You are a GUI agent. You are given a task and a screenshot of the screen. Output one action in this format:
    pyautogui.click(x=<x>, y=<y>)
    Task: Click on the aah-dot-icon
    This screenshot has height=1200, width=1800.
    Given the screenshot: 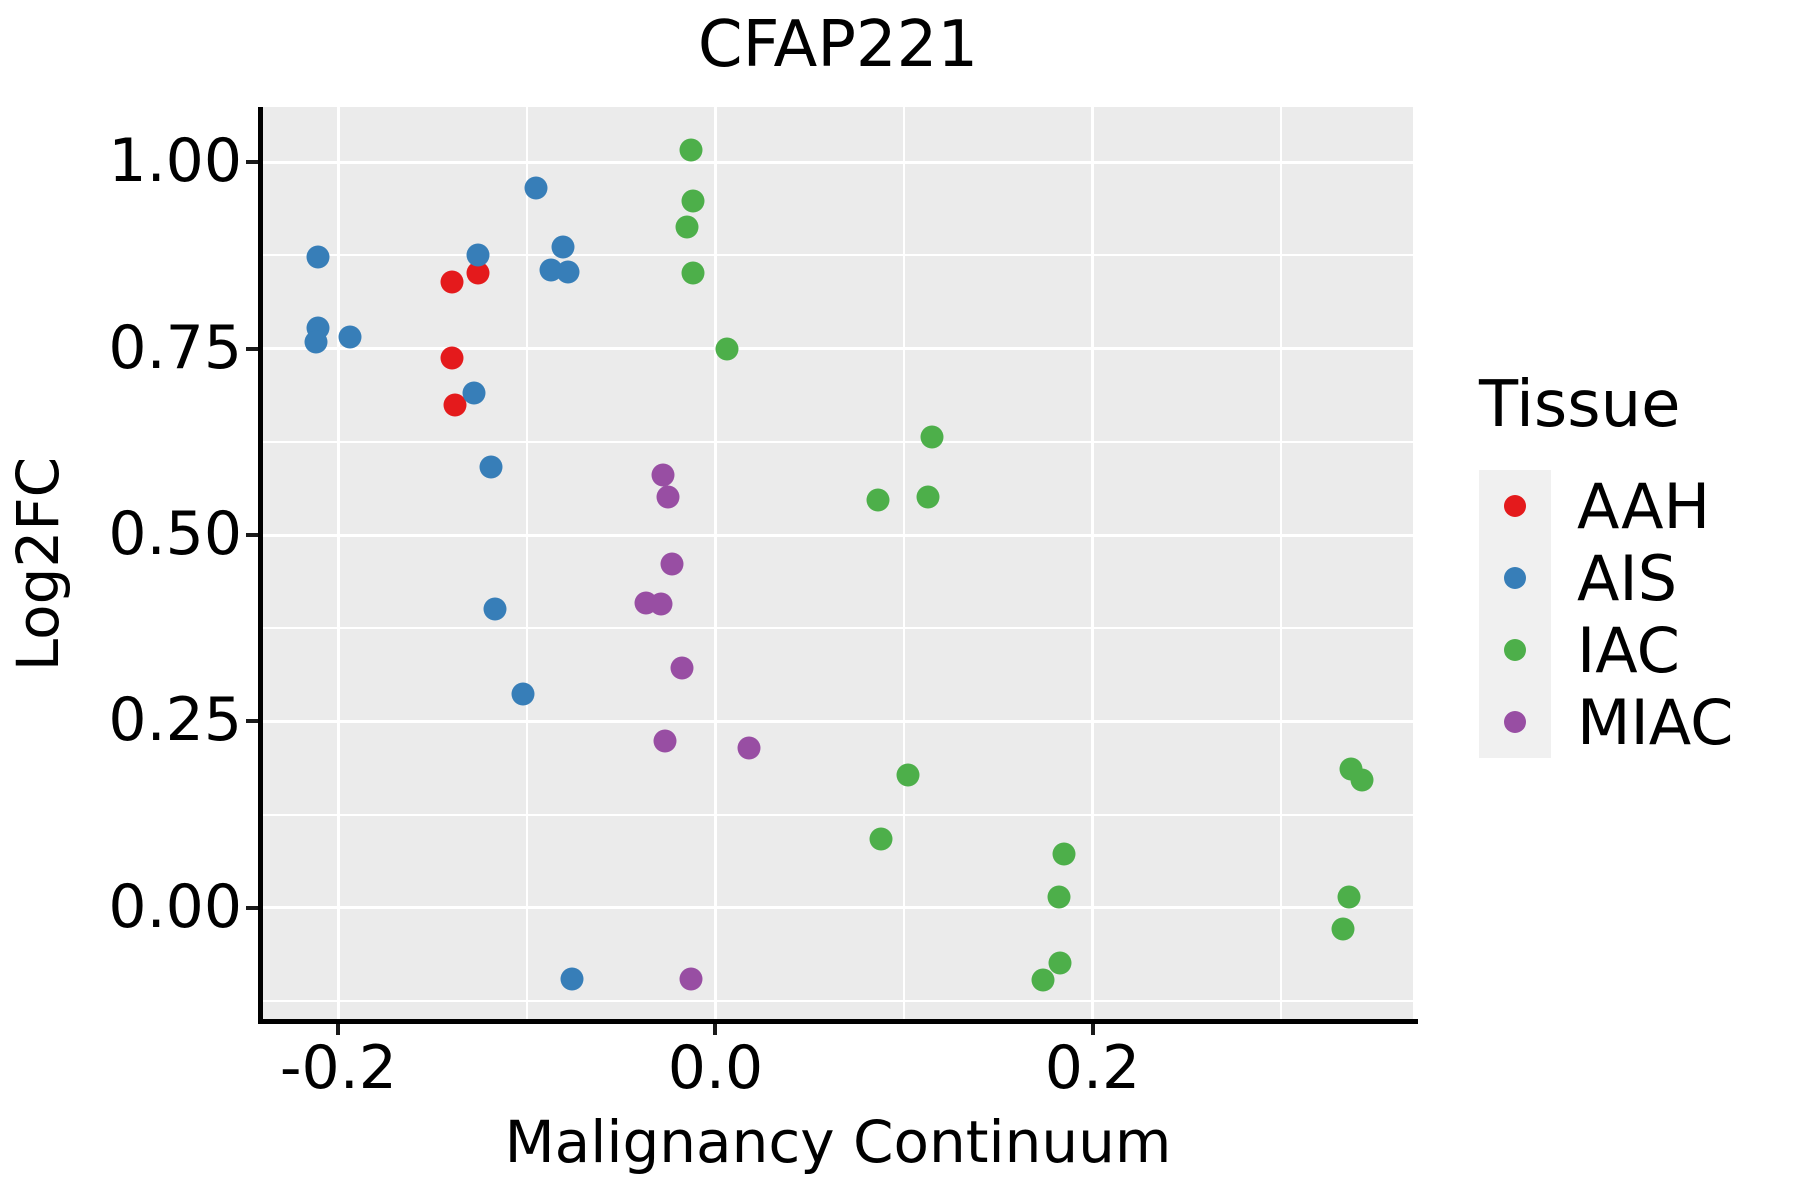 What is the action you would take?
    pyautogui.click(x=1515, y=506)
    